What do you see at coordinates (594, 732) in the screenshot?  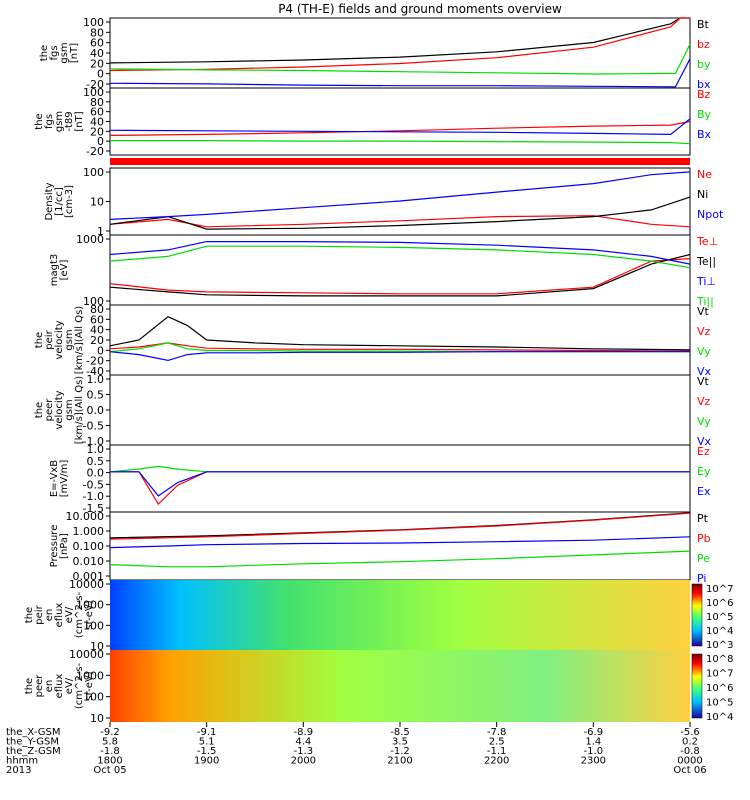 I see `x-tick-label: -6.9` at bounding box center [594, 732].